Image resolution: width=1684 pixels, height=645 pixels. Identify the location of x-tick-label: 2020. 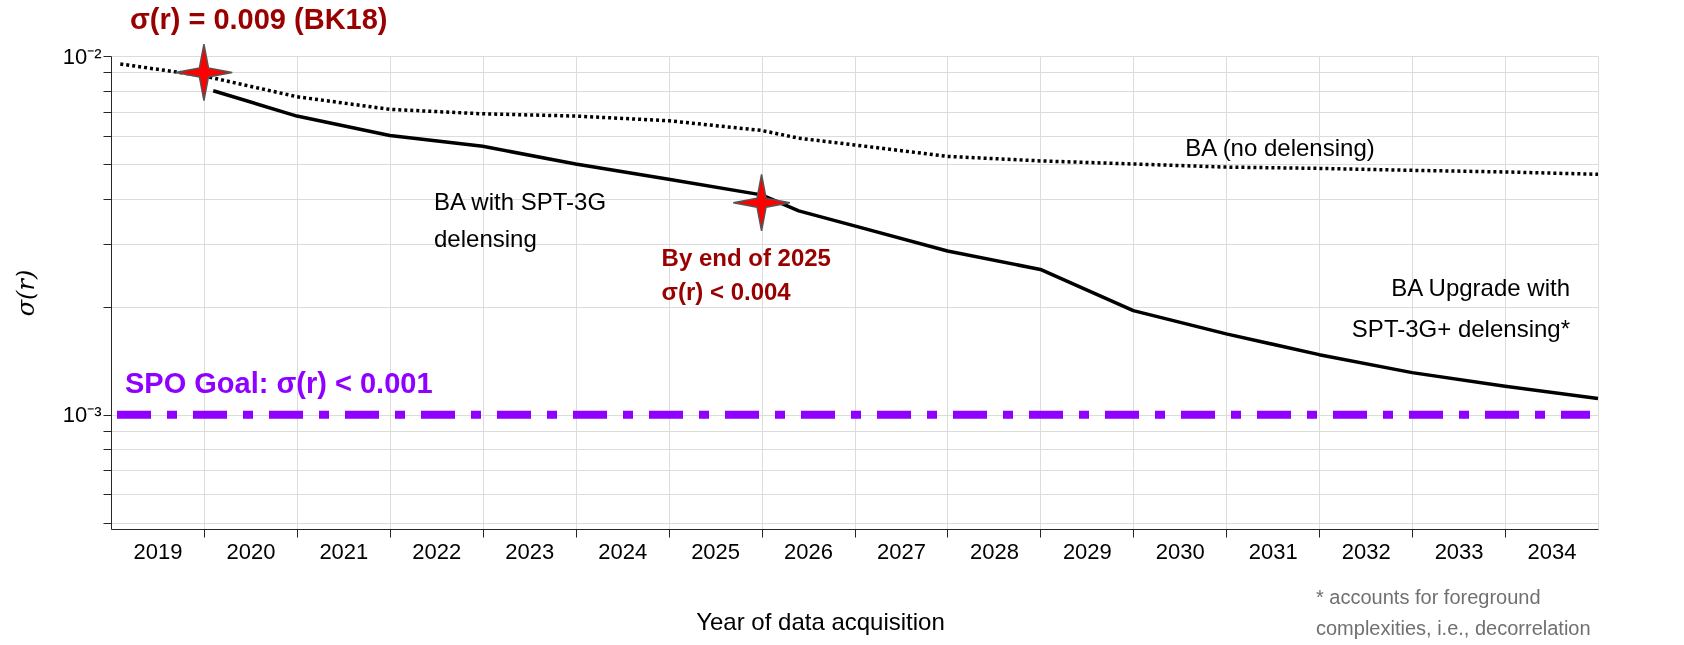
(251, 551).